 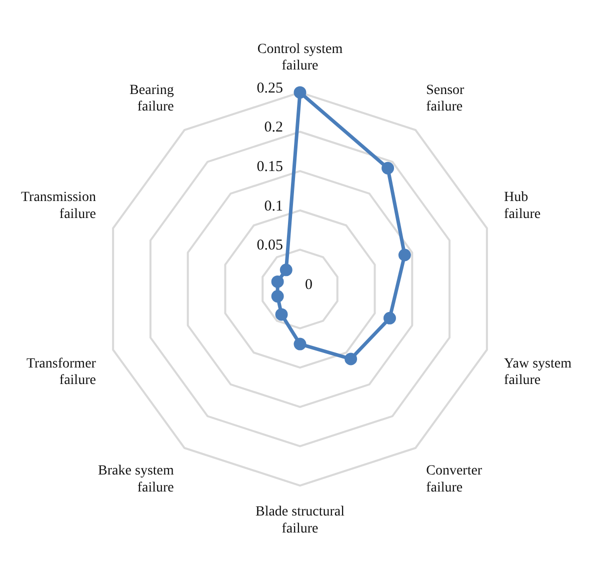 I want to click on y-tick-label: 0.25, so click(x=269, y=88).